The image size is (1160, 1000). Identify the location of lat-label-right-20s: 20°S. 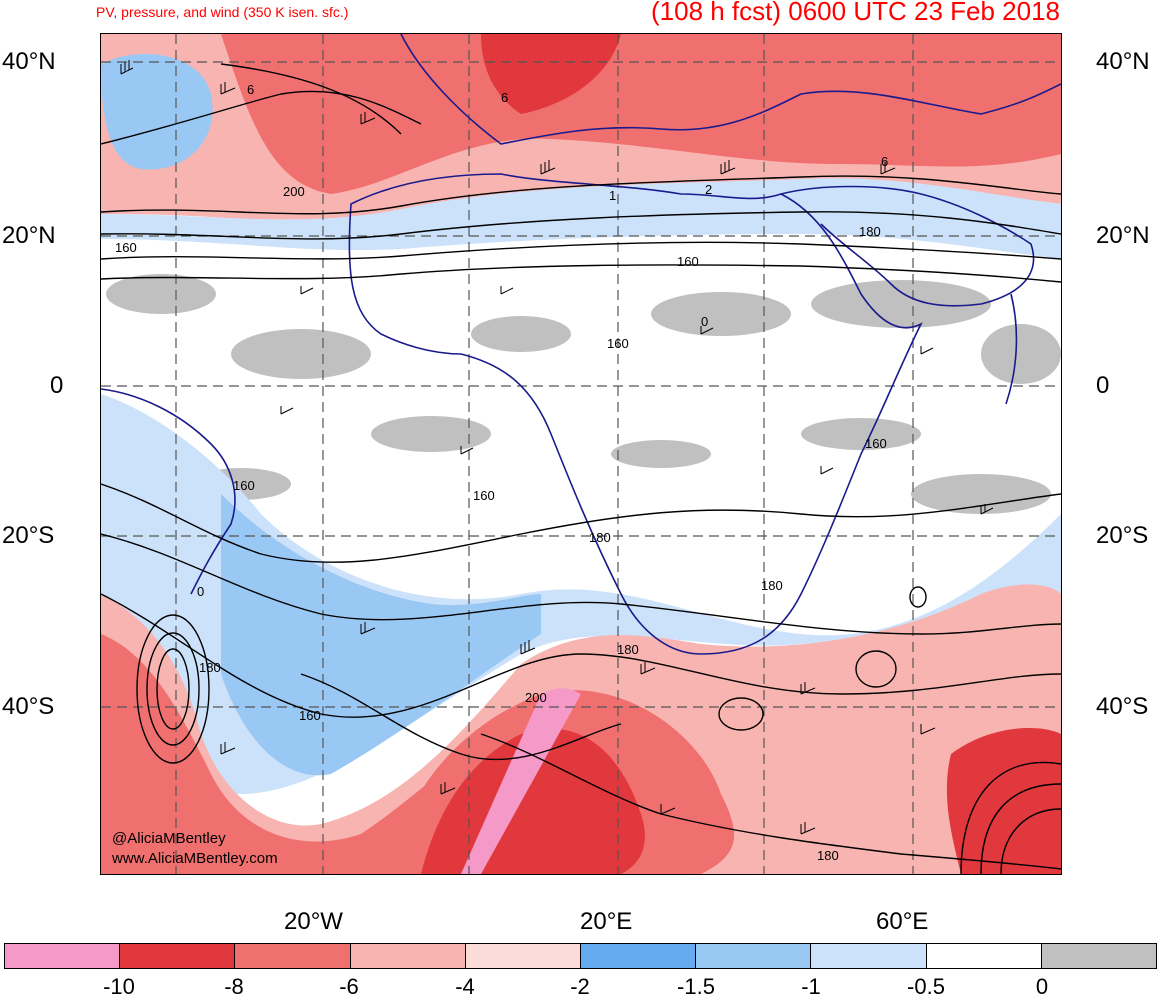
(1122, 535).